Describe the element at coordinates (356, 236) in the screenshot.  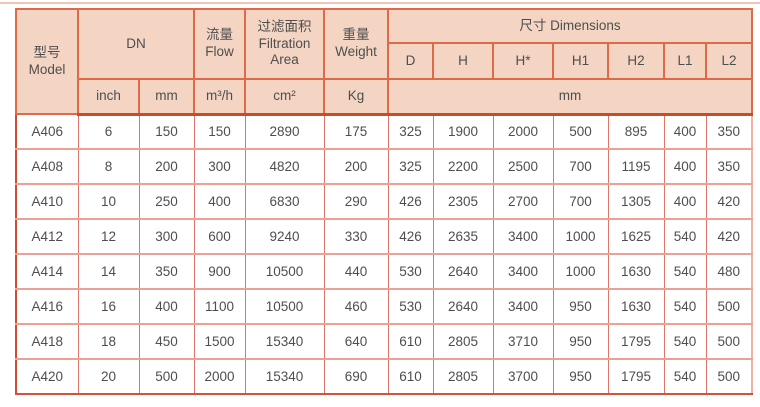
I see `value-cell: 330` at that location.